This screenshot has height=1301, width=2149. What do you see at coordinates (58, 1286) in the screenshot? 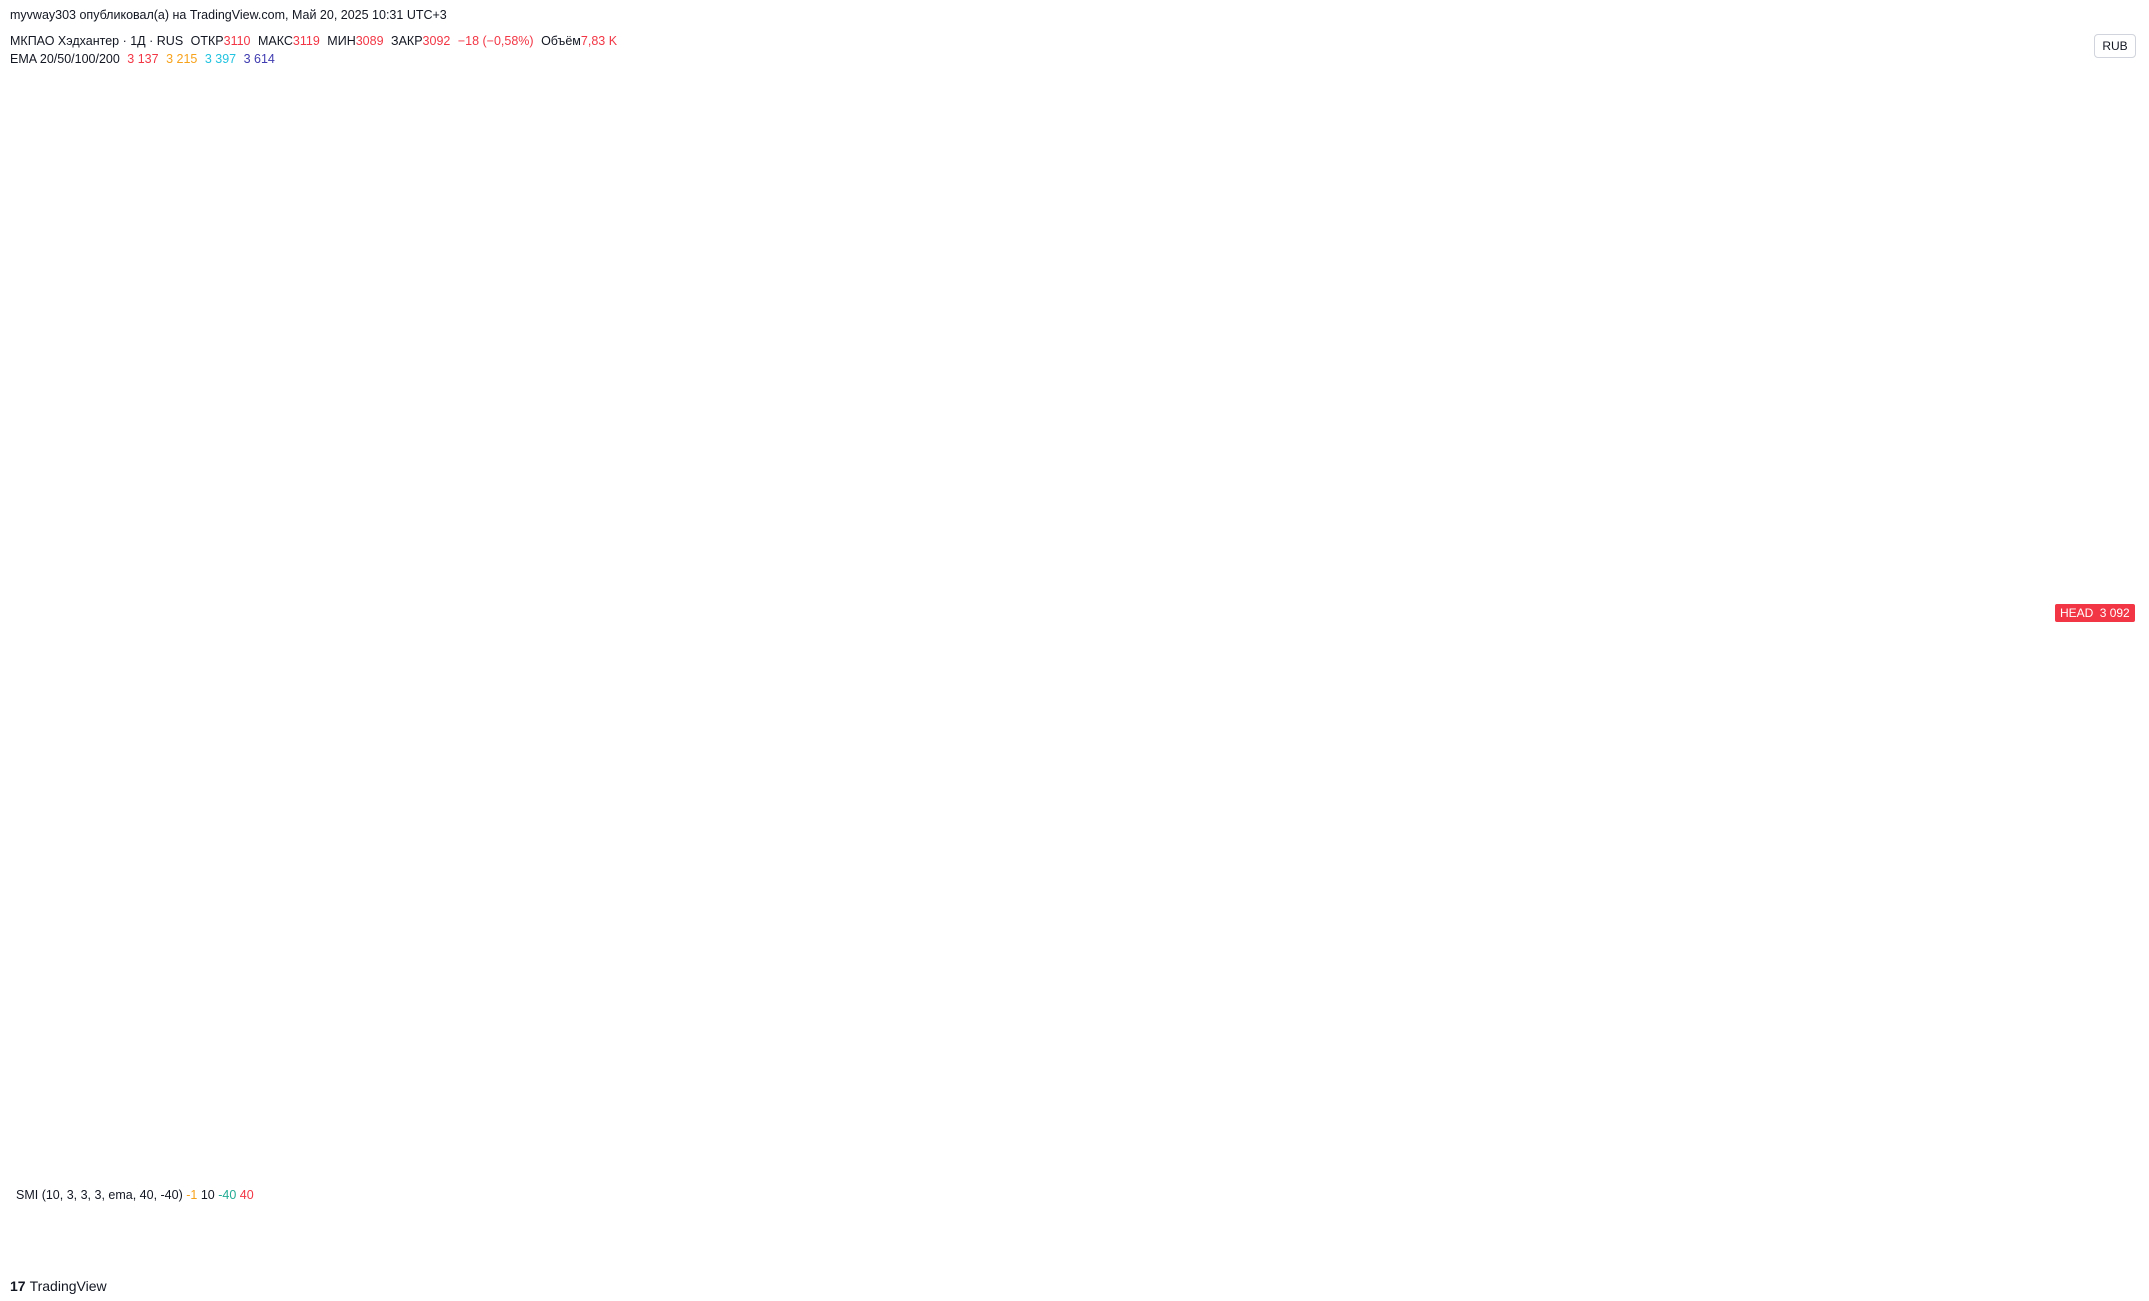
I see `tradingview-logo: 17 TradingView` at bounding box center [58, 1286].